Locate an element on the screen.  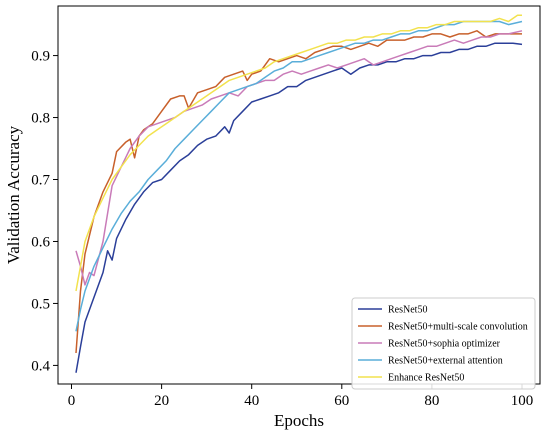
x-axis-ticks: 0 20 40 60 80 100 is located at coordinates (300, 396).